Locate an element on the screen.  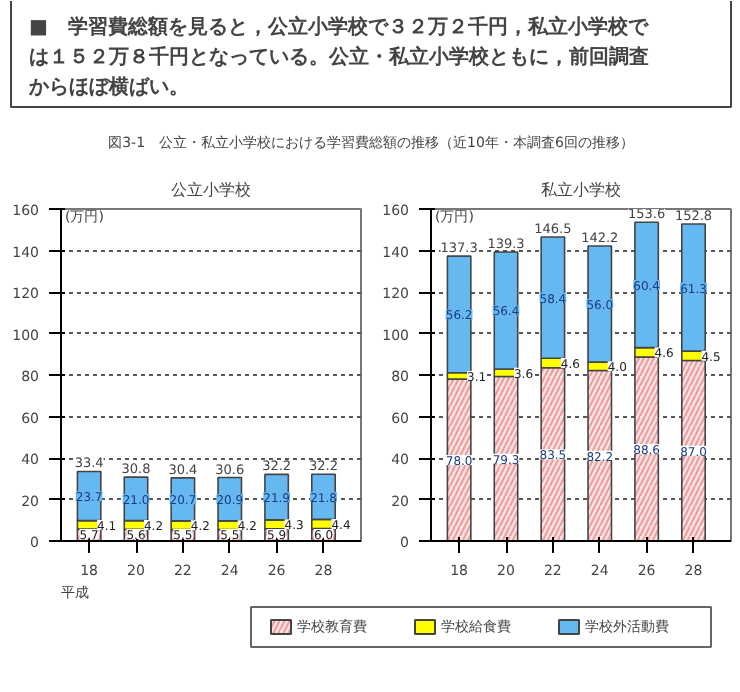
chart-title: 私立小学校 is located at coordinates (581, 190).